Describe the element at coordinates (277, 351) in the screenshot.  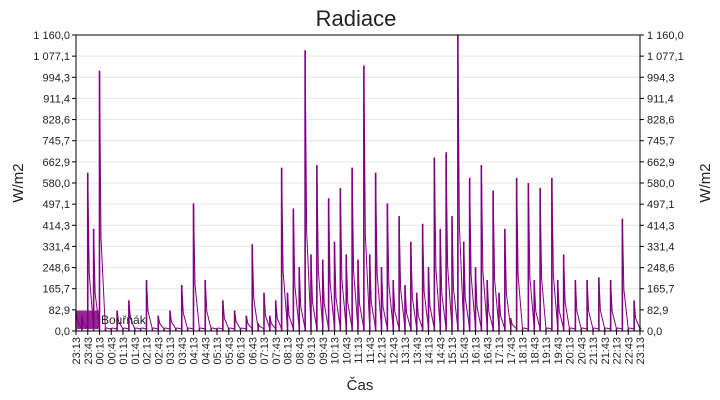
I see `x-tick-label: 07:43` at that location.